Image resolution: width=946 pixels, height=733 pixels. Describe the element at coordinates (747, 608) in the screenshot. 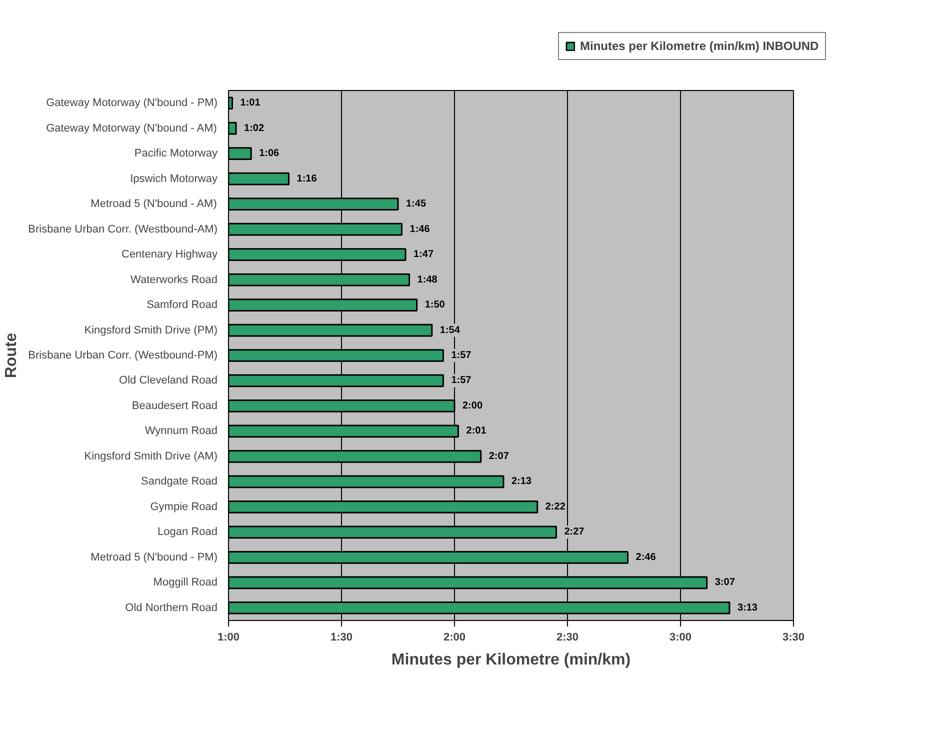

I see `data-label: 3:13` at that location.